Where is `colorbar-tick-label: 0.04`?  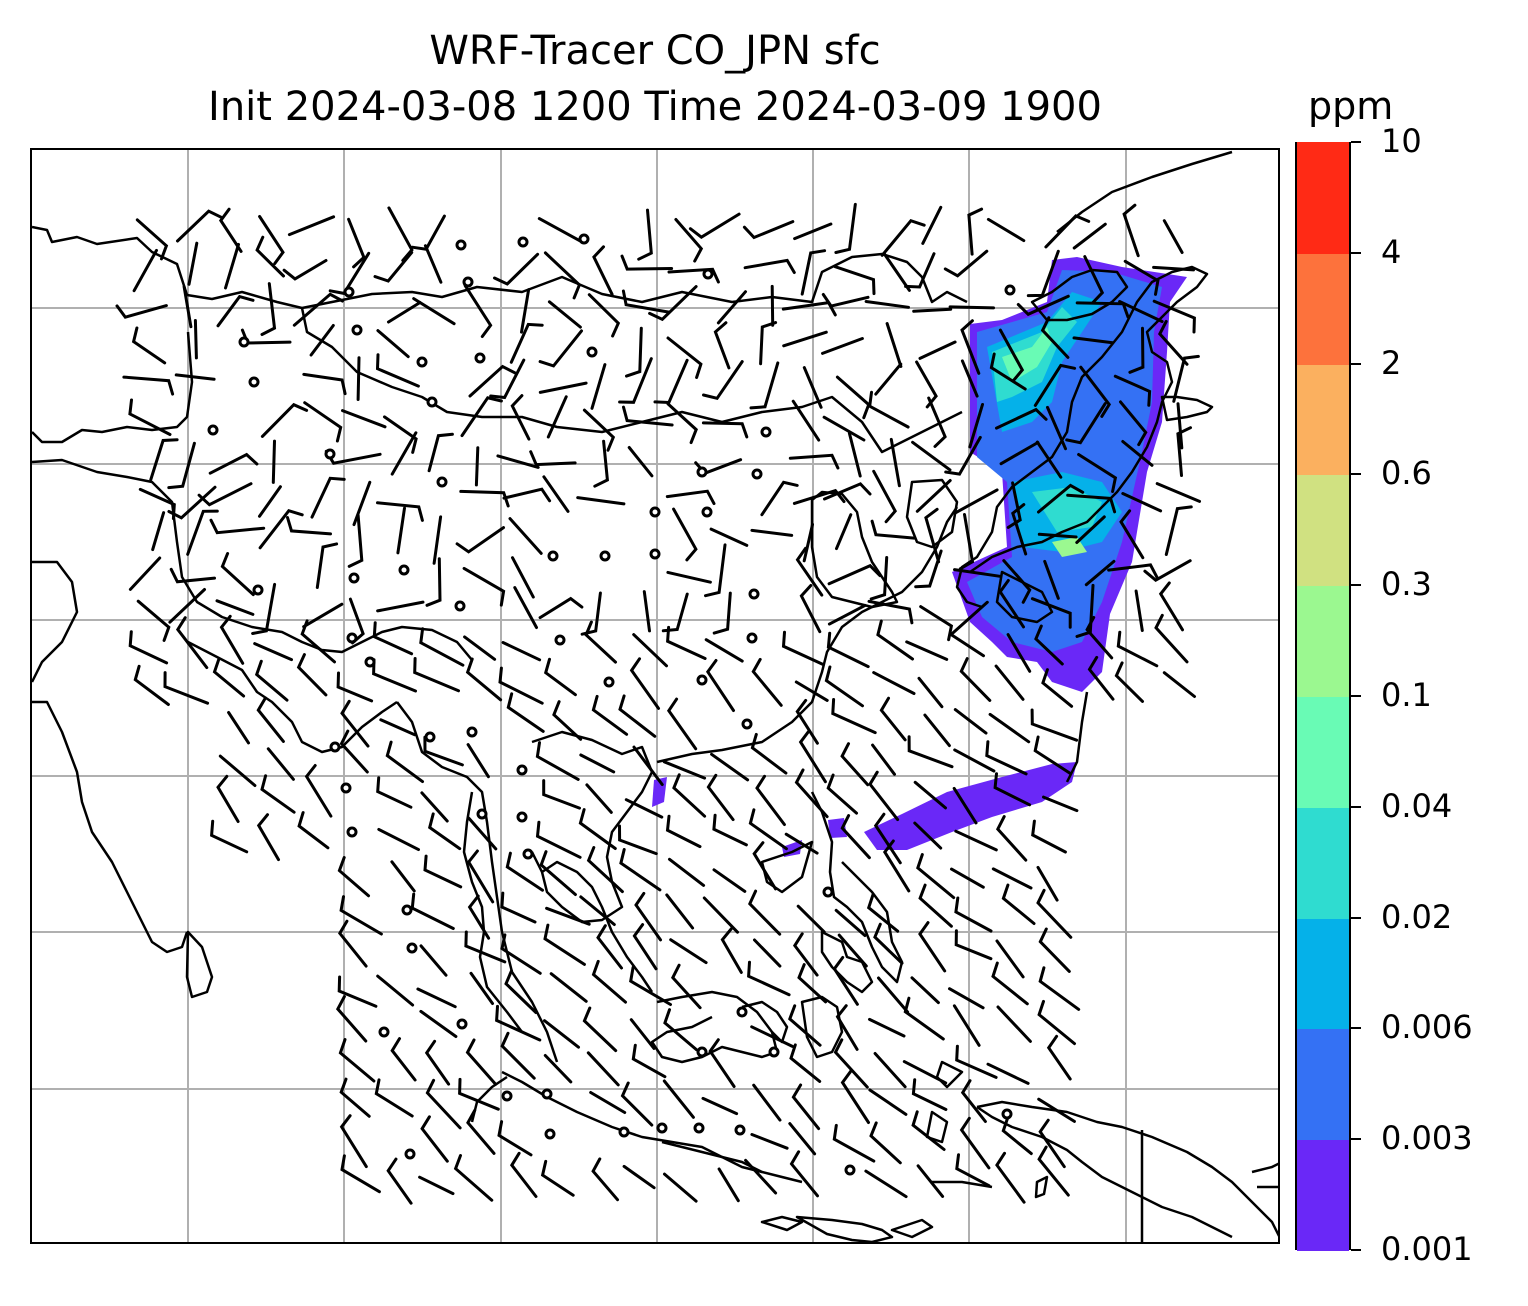 colorbar-tick-label: 0.04 is located at coordinates (1417, 805).